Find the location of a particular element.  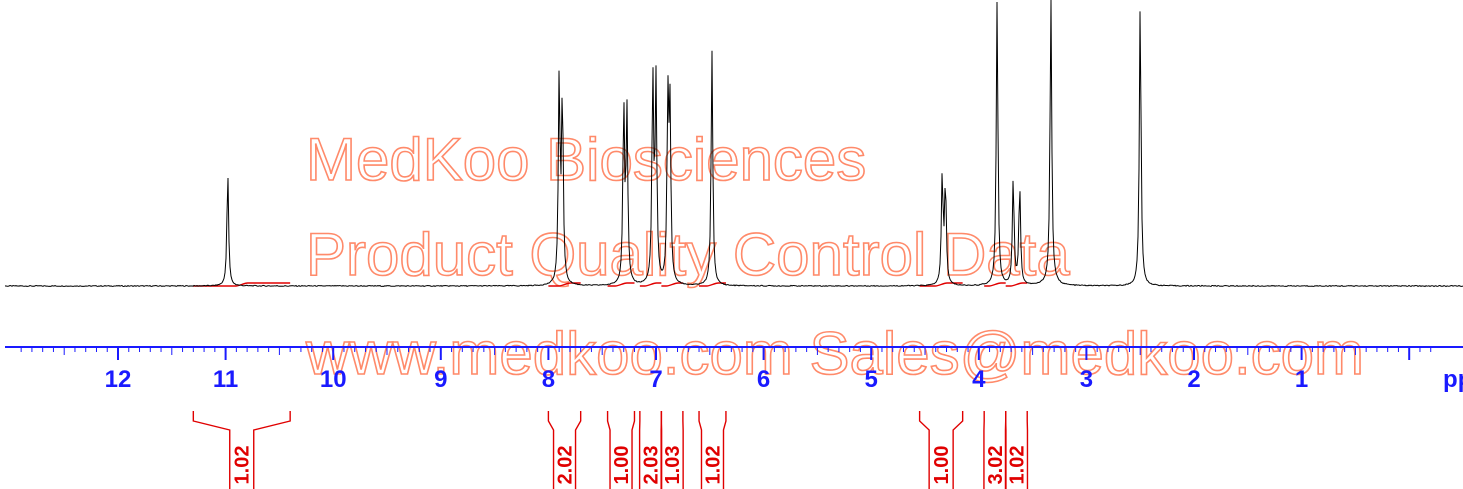

tick-label: 5 is located at coordinates (871, 379).